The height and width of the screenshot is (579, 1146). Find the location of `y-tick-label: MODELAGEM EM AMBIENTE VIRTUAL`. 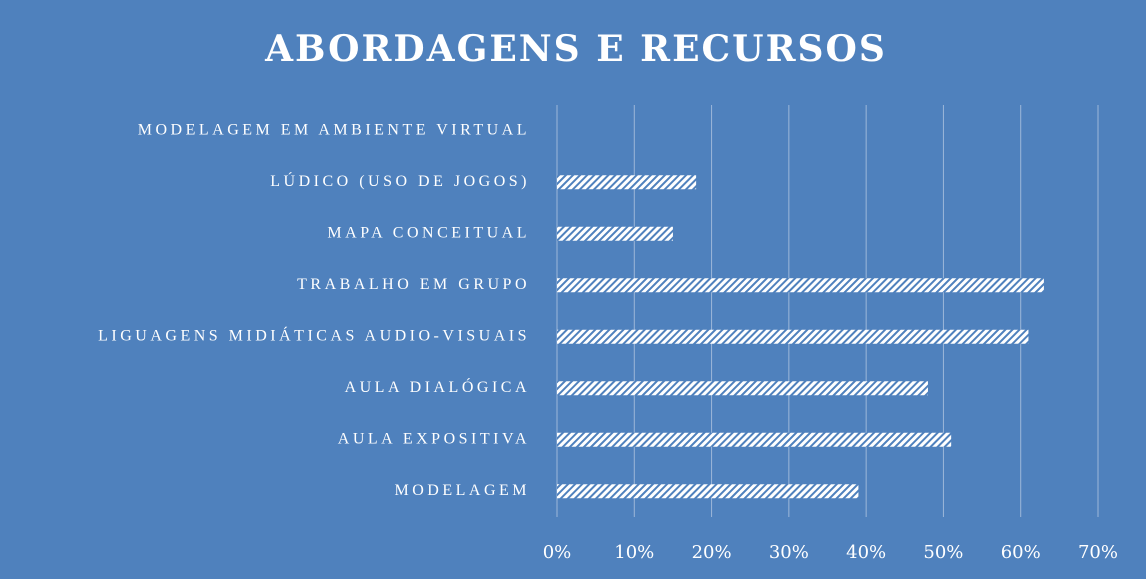

y-tick-label: MODELAGEM EM AMBIENTE VIRTUAL is located at coordinates (334, 129).